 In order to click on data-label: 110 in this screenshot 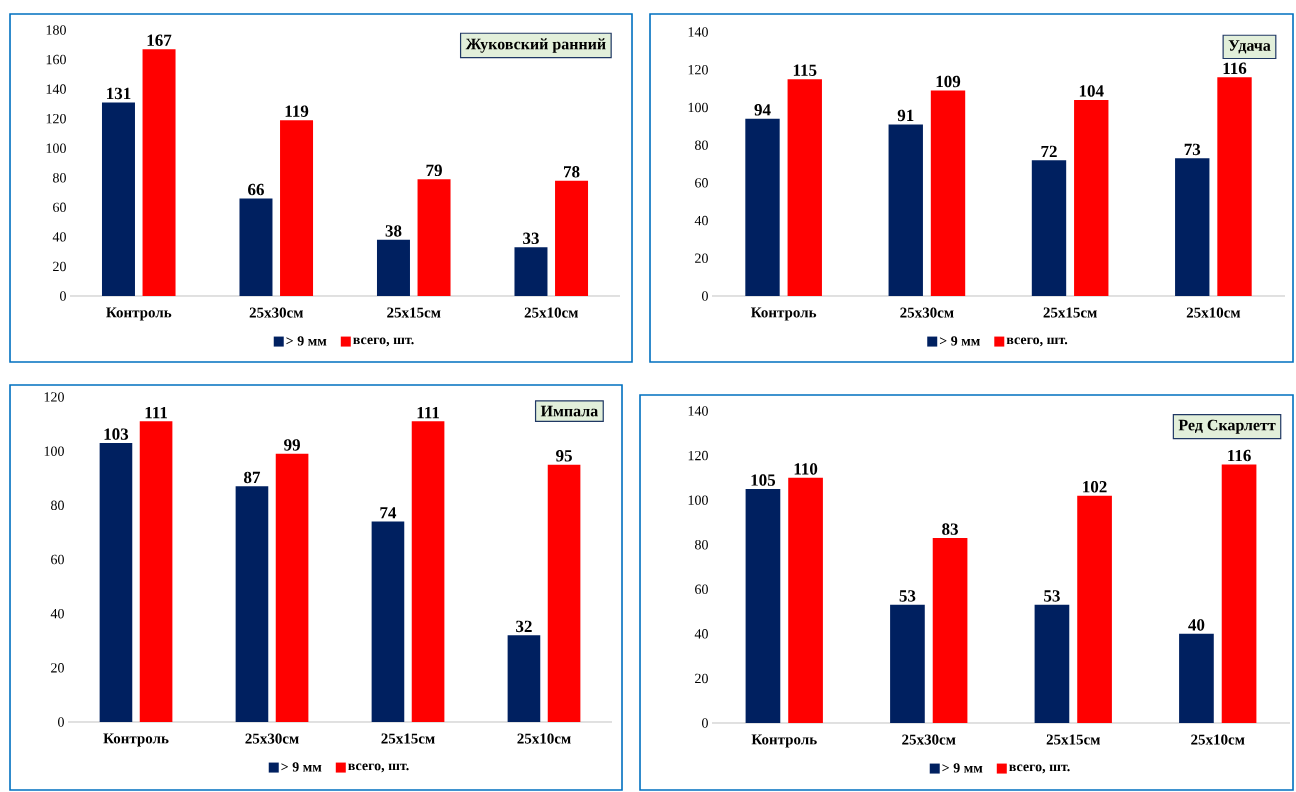, I will do `click(806, 469)`.